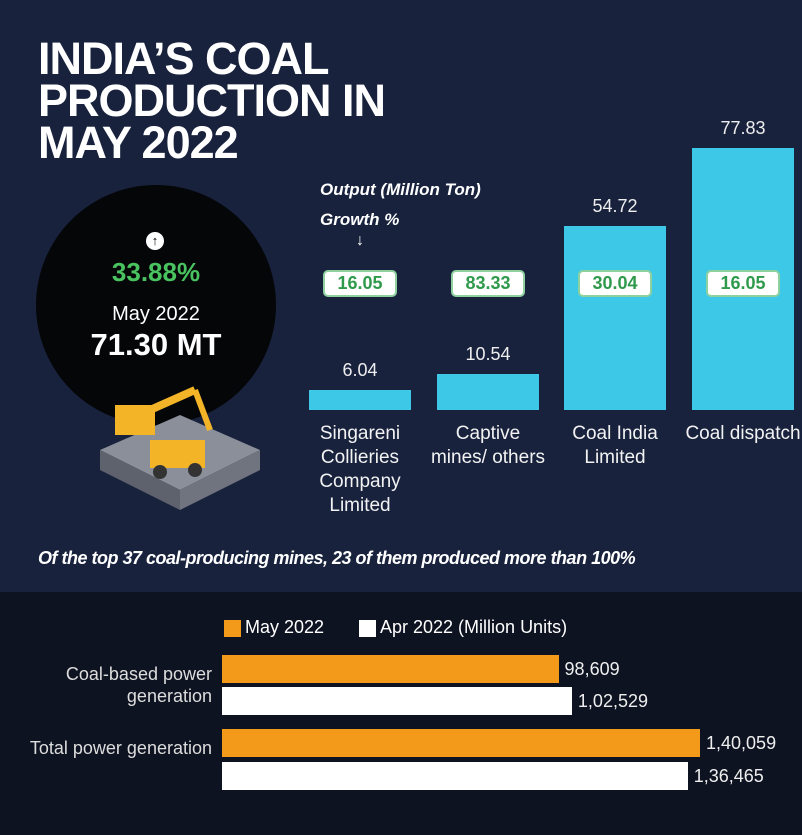 The width and height of the screenshot is (802, 835). I want to click on highlight-circle: ↑ 33.88% May 2022 71.30 MT, so click(156, 305).